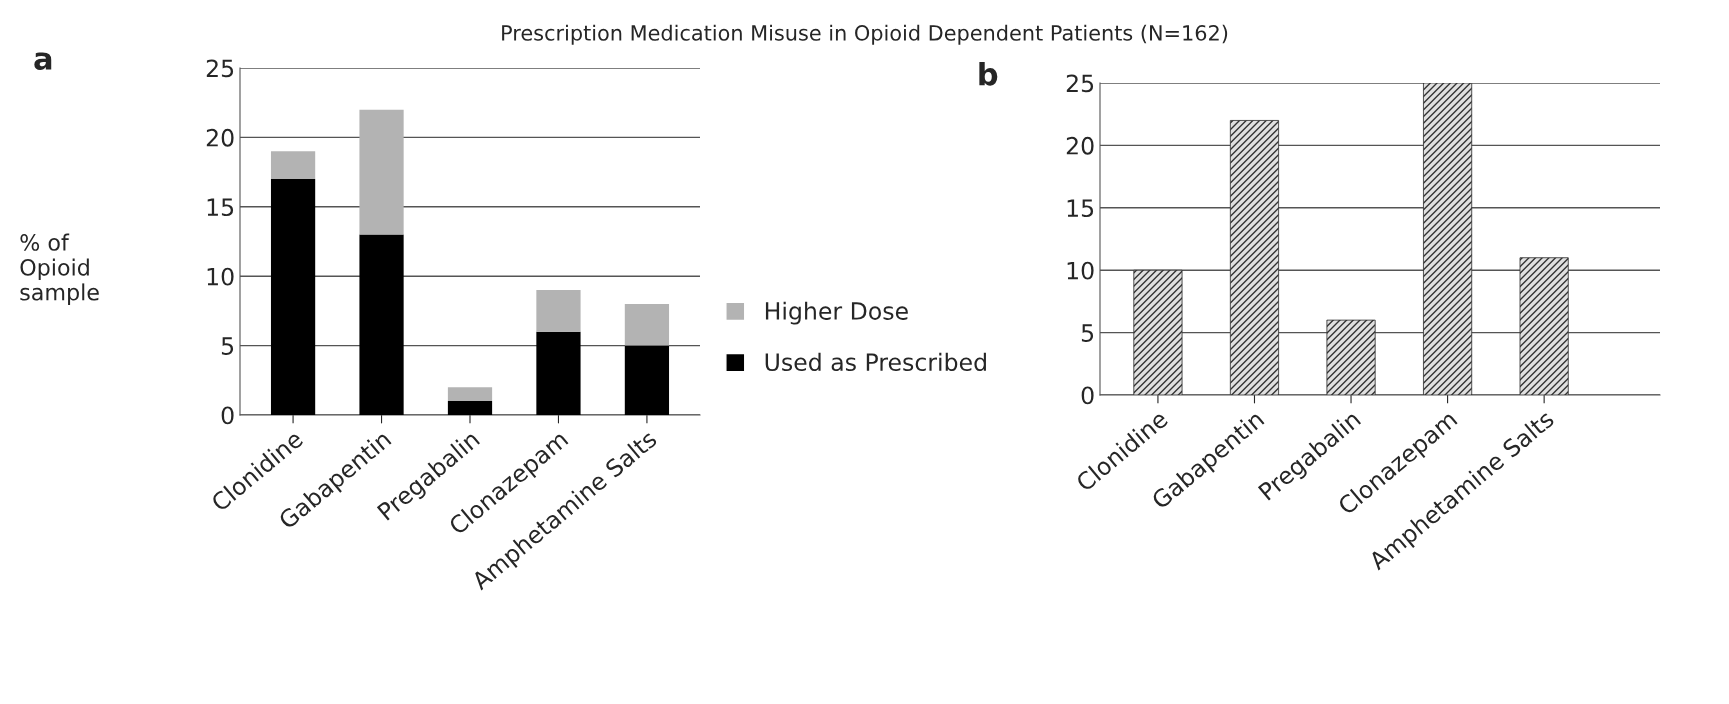  What do you see at coordinates (988, 73) in the screenshot?
I see `text: b` at bounding box center [988, 73].